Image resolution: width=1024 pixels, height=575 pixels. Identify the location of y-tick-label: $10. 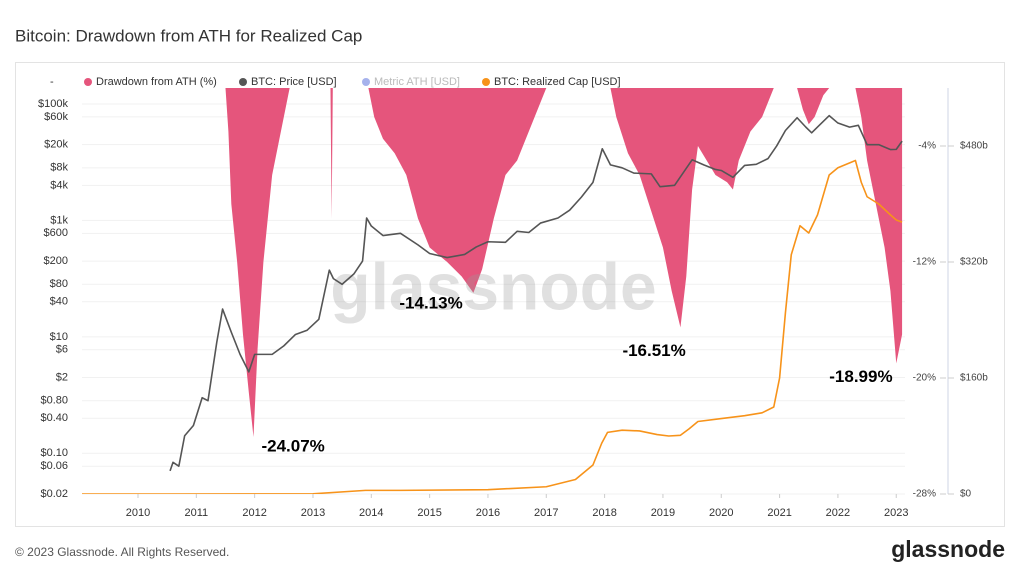
(59, 337).